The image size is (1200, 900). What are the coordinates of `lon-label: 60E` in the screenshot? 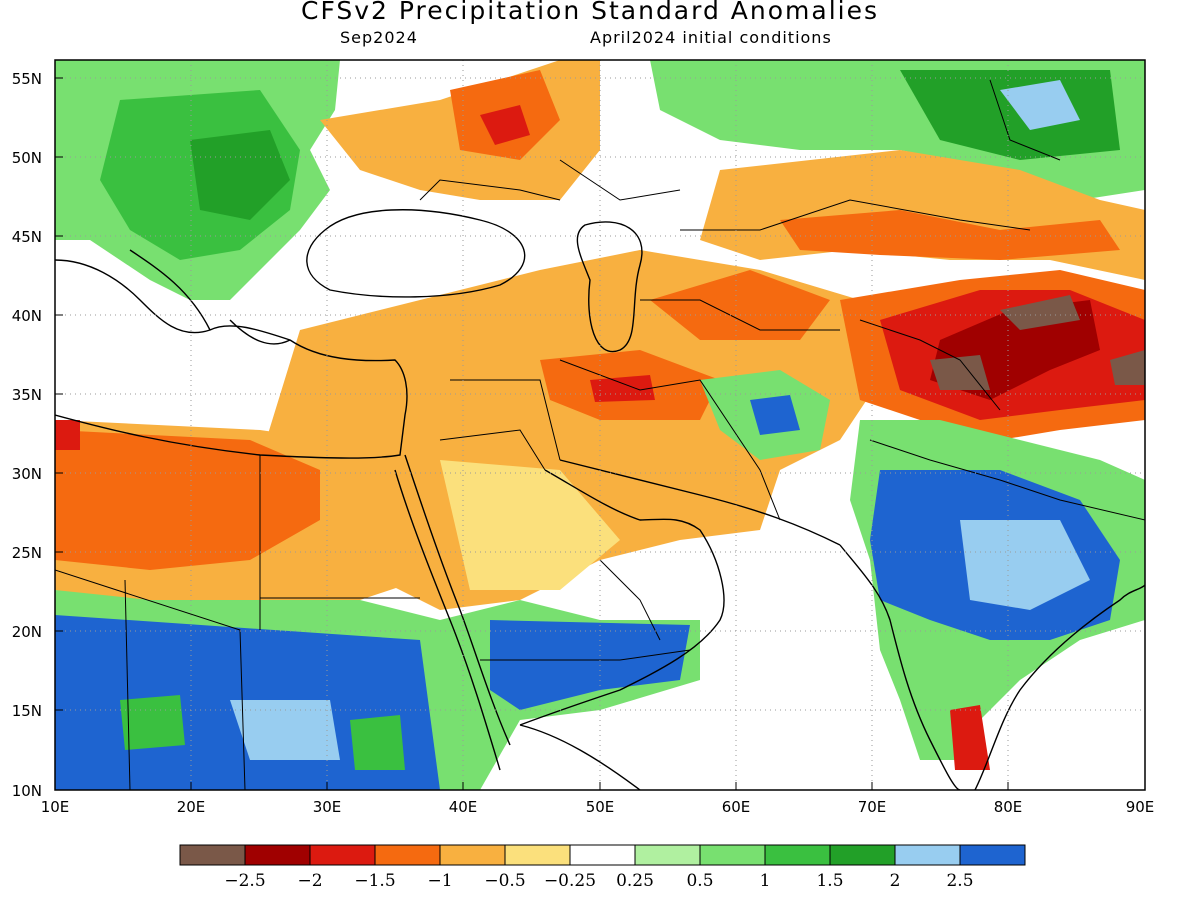 It's located at (736, 807).